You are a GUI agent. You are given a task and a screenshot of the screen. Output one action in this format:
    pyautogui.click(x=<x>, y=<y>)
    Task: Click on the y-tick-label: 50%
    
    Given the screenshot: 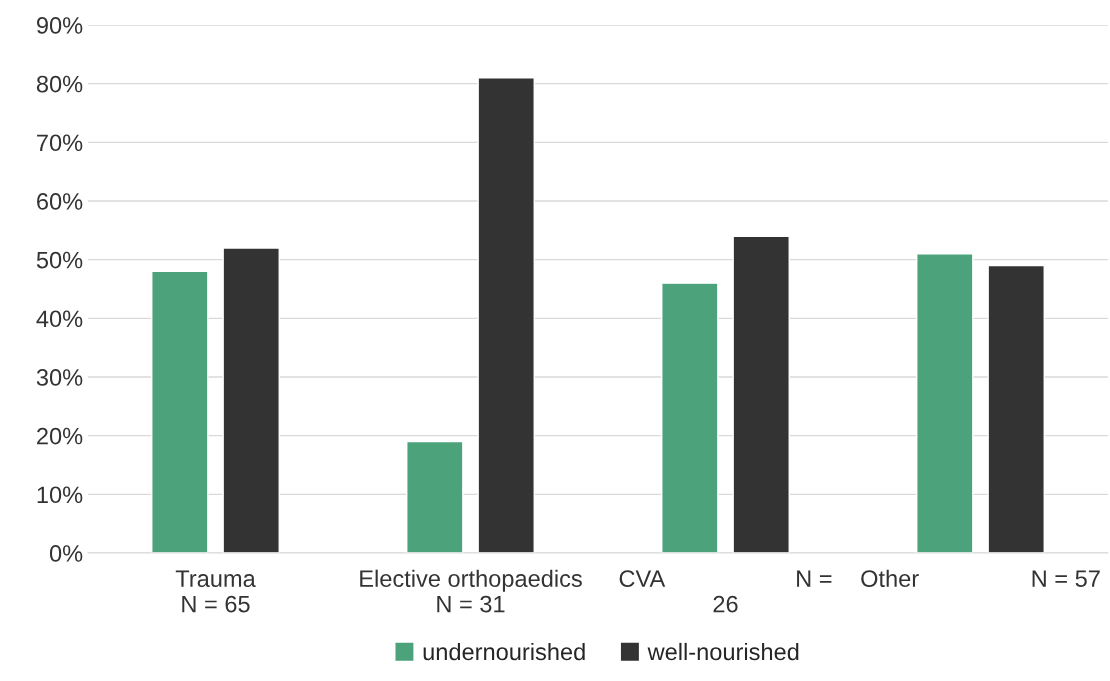 What is the action you would take?
    pyautogui.click(x=59, y=260)
    